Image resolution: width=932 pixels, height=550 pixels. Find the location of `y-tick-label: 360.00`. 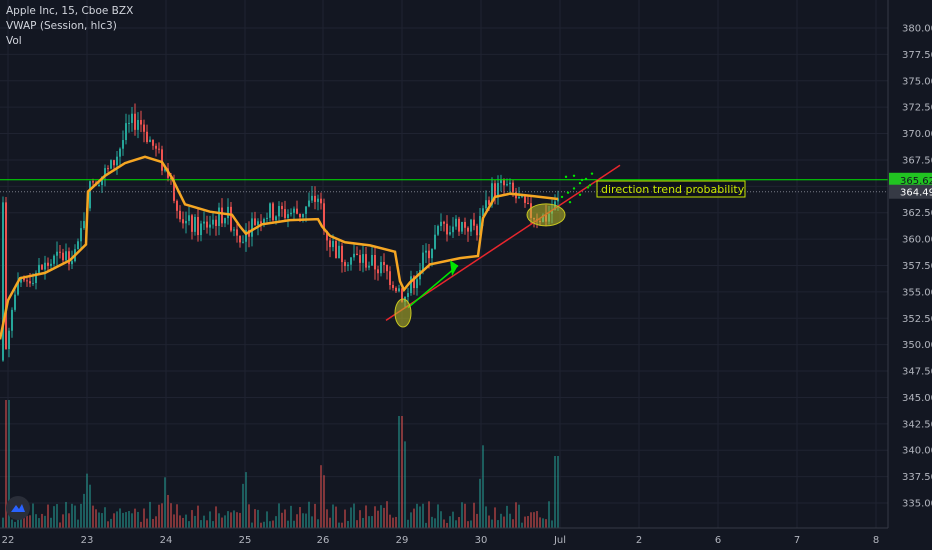

y-tick-label: 360.00 is located at coordinates (917, 240).